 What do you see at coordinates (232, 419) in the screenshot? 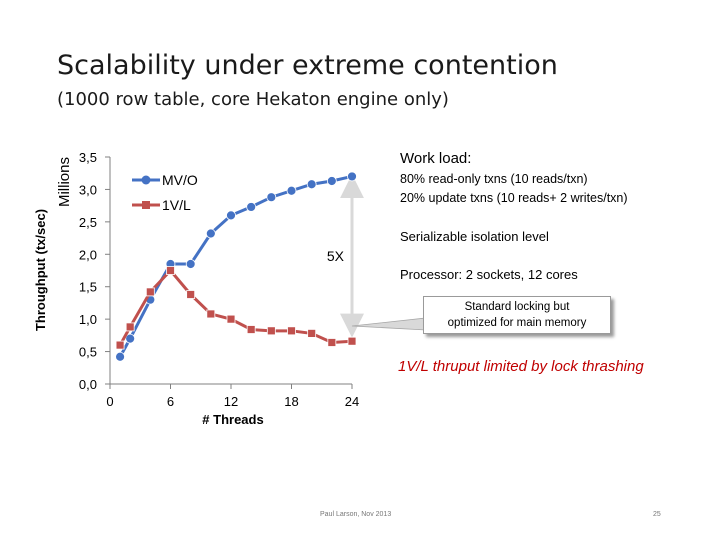
I see `x-axis-label: # Threads` at bounding box center [232, 419].